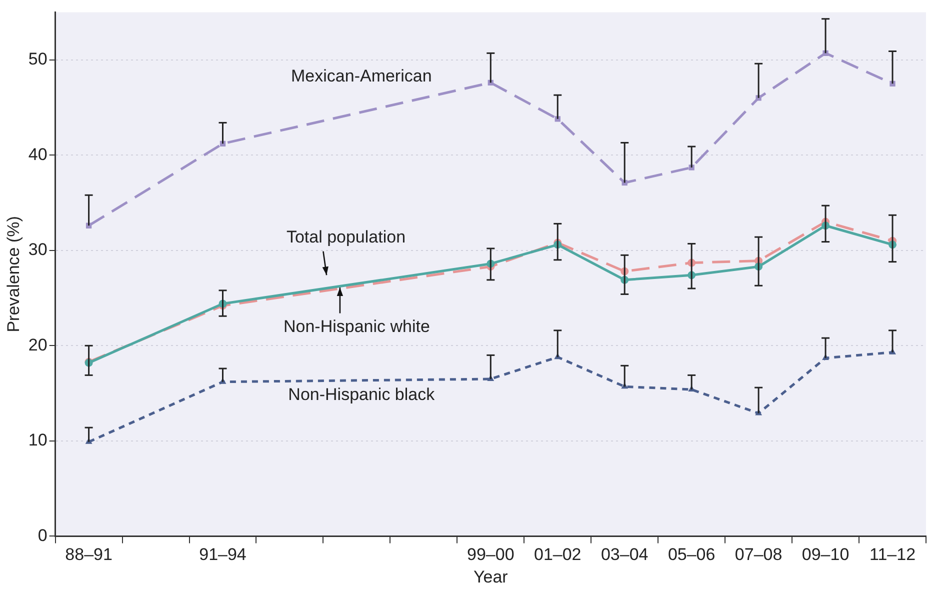  Describe the element at coordinates (558, 554) in the screenshot. I see `x-tick-label: 01–02` at that location.